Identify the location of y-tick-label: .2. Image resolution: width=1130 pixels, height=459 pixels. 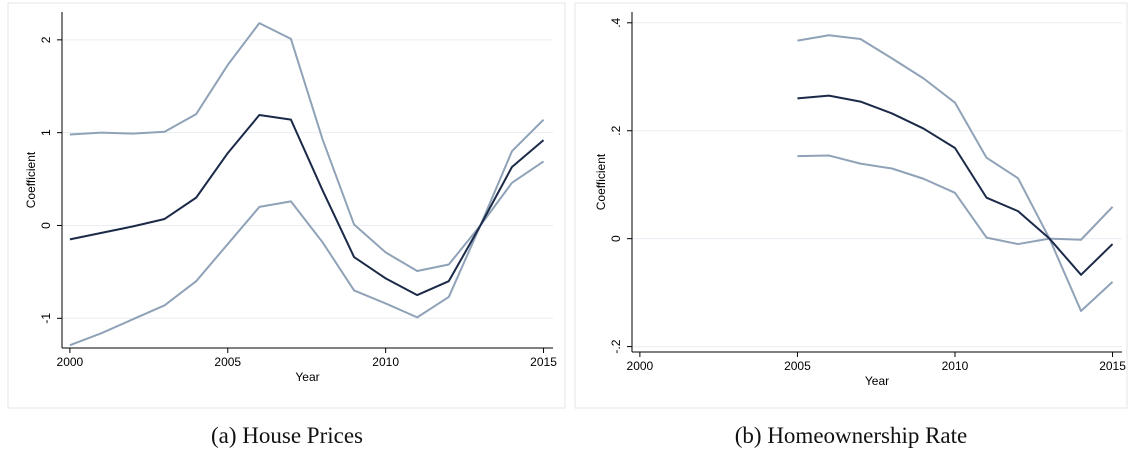
(616, 130).